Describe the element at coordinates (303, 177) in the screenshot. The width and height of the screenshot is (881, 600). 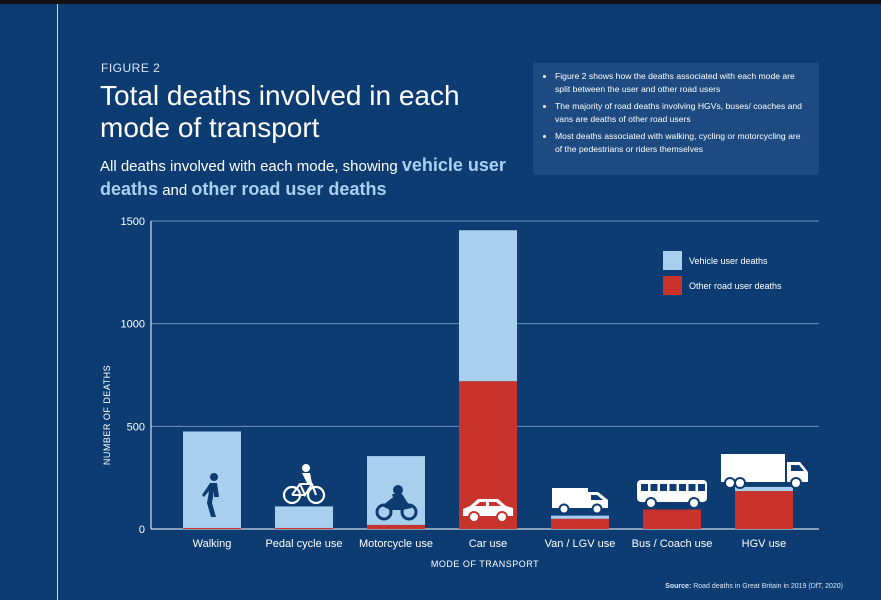
I see `subtitle-vehicle-highlight: vehicle user deaths` at that location.